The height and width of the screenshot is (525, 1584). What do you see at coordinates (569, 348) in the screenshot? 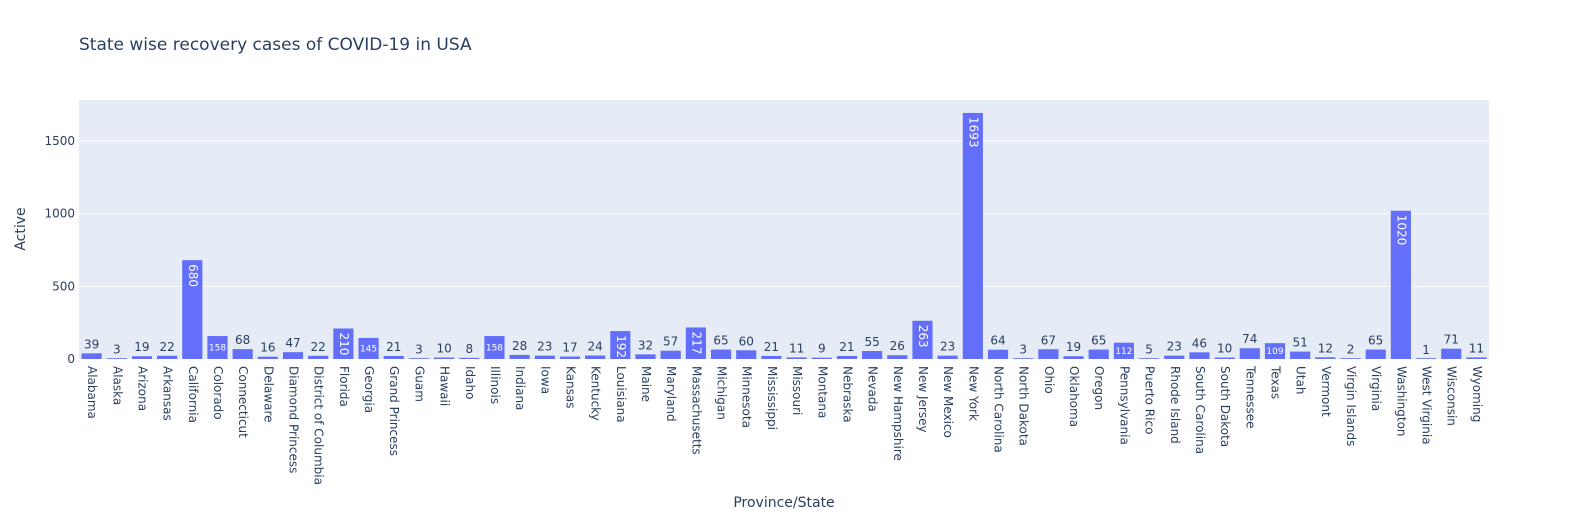
I see `bar-value-label: 17` at bounding box center [569, 348].